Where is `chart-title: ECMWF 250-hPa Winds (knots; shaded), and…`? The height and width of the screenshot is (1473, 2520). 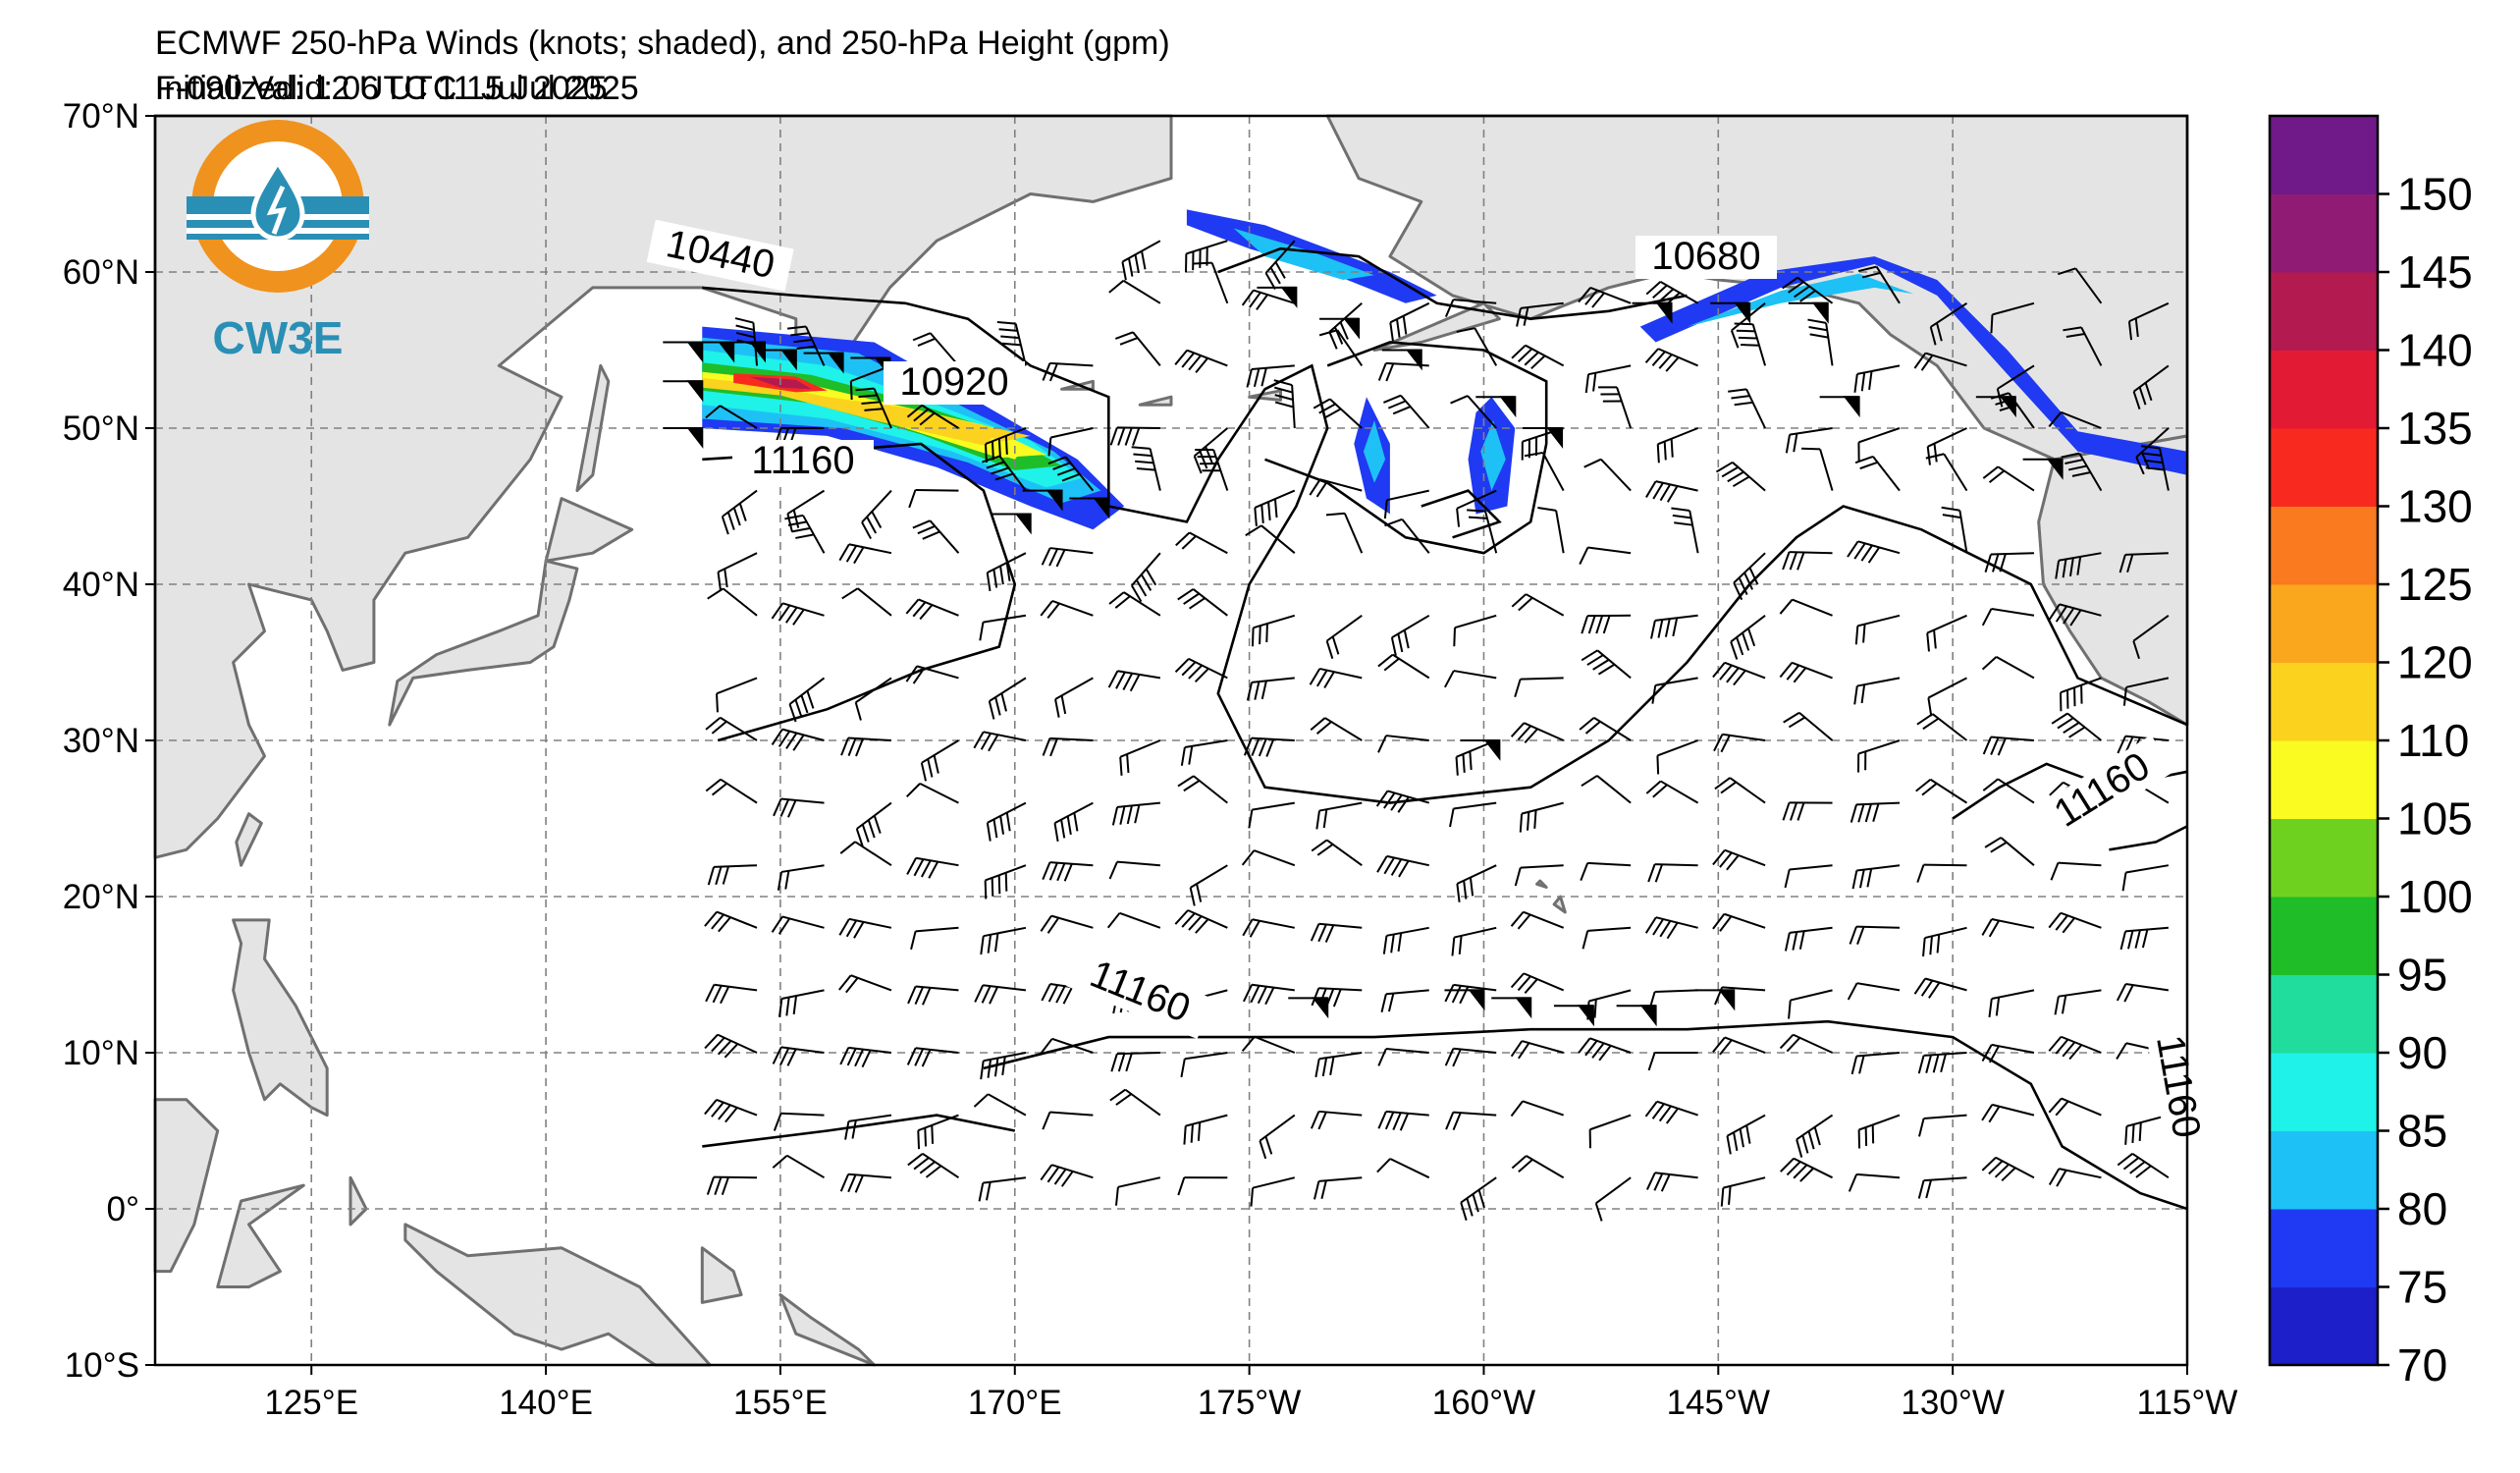 chart-title: ECMWF 250-hPa Winds (knots; shaded), and… is located at coordinates (662, 43).